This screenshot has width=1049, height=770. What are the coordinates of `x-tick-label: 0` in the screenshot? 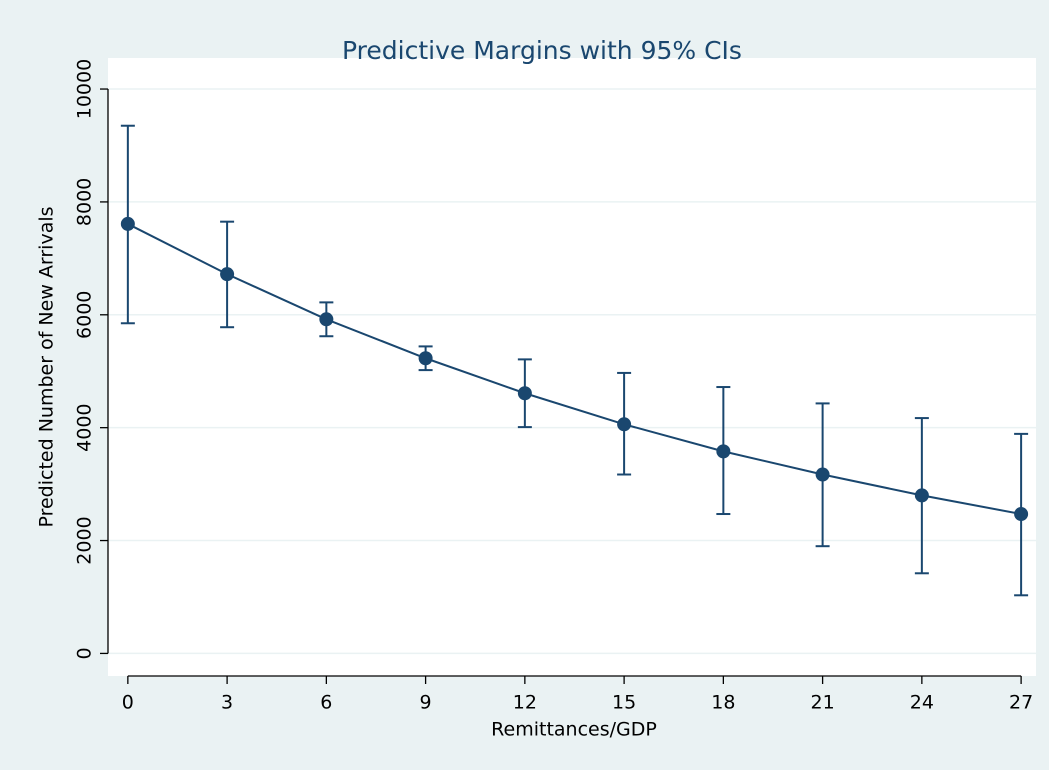 It's located at (128, 703).